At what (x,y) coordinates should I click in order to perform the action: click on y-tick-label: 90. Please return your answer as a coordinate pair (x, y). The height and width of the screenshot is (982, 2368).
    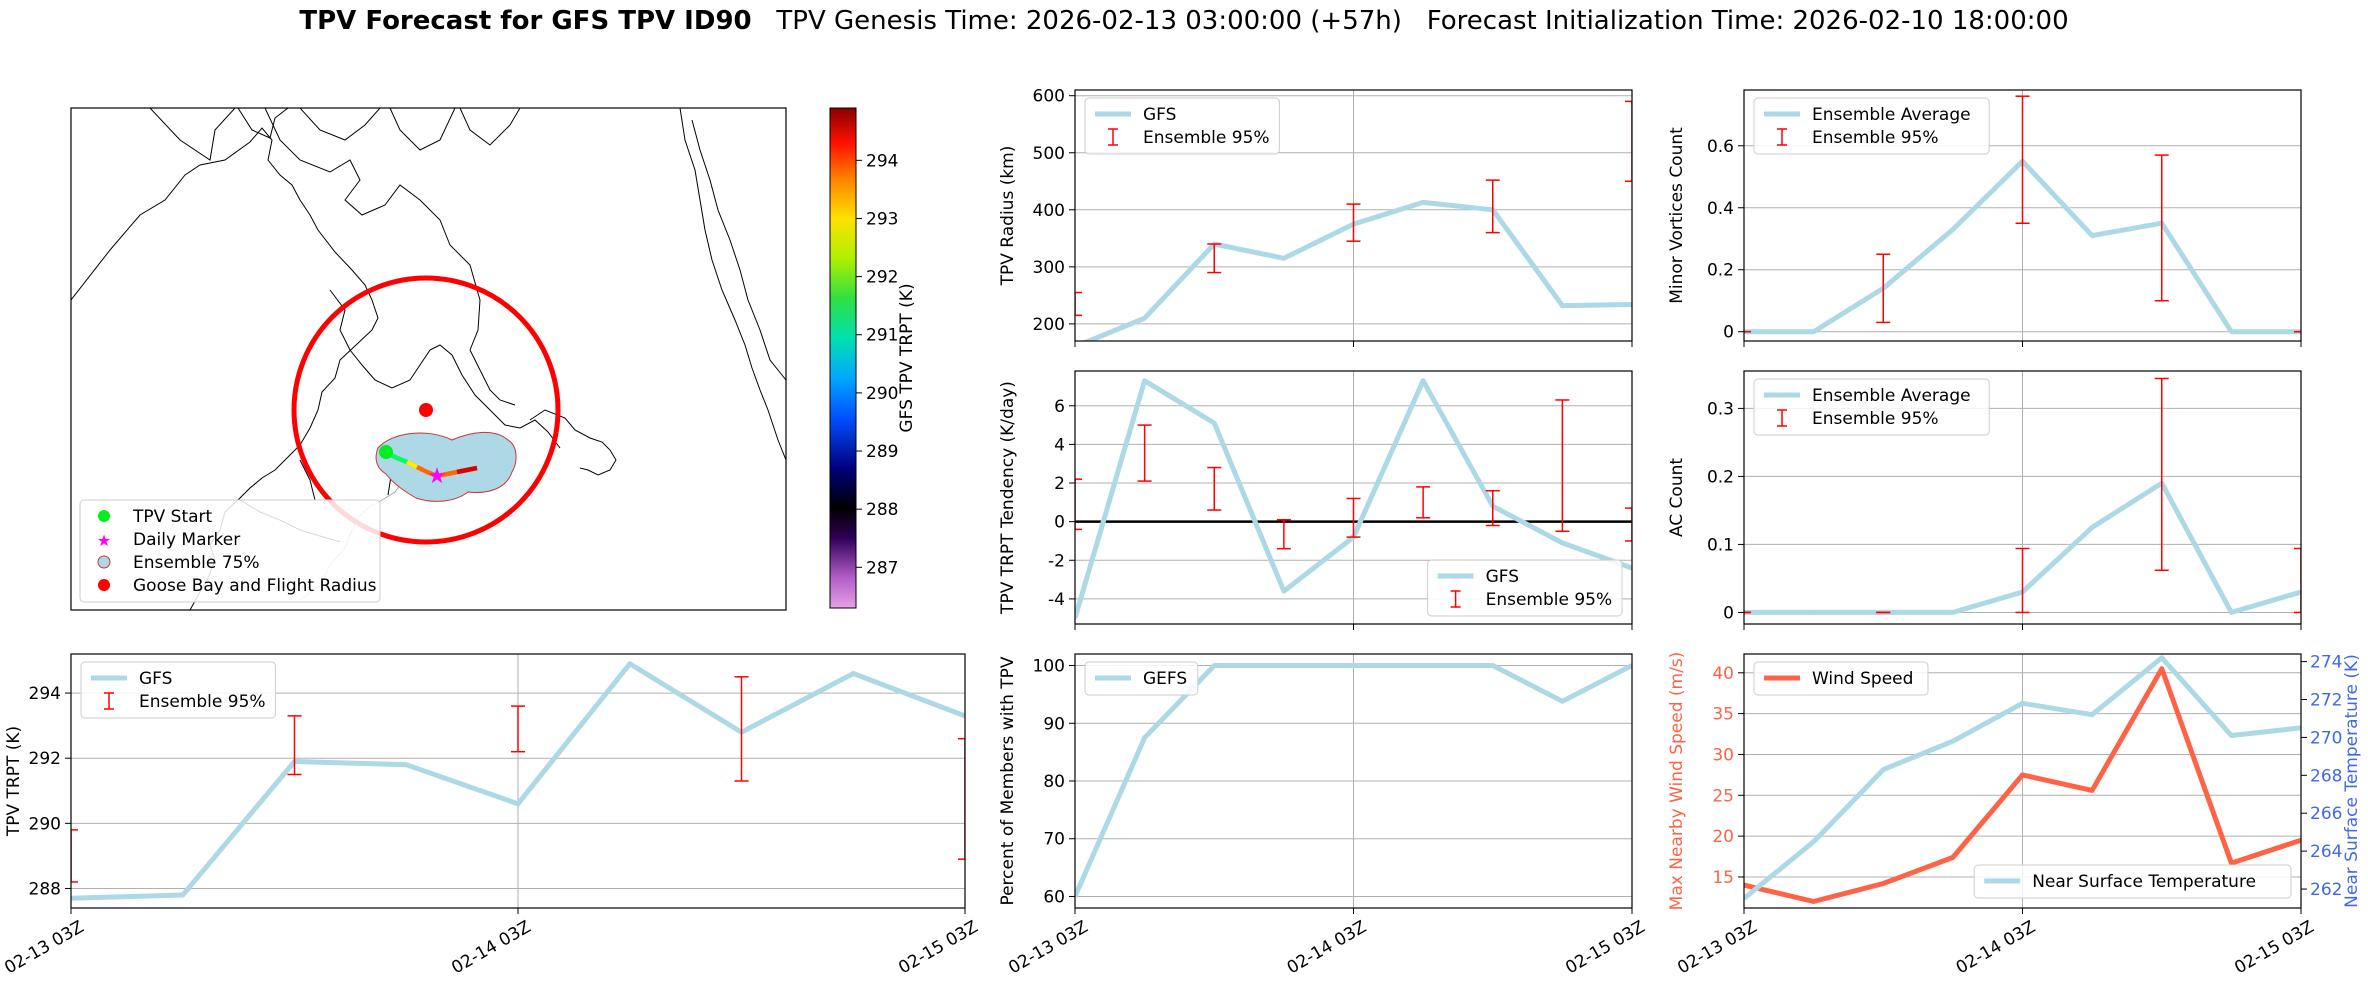
    Looking at the image, I should click on (1054, 724).